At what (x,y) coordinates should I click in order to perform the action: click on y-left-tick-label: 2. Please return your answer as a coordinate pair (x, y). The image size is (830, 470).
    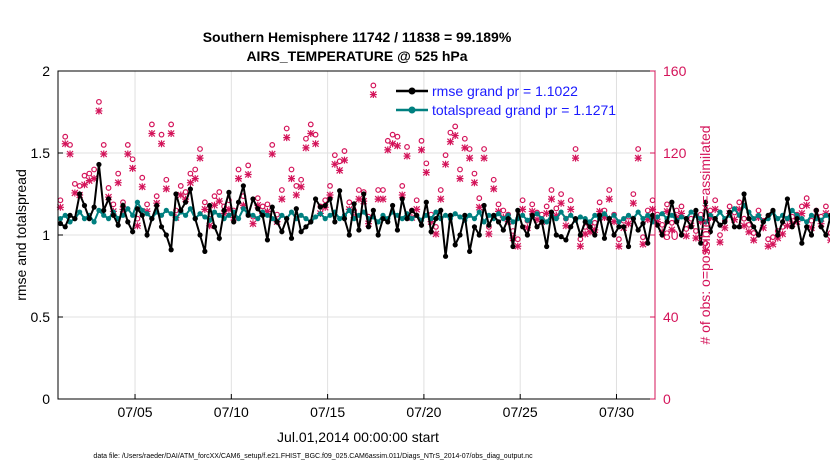
    Looking at the image, I should click on (46, 71).